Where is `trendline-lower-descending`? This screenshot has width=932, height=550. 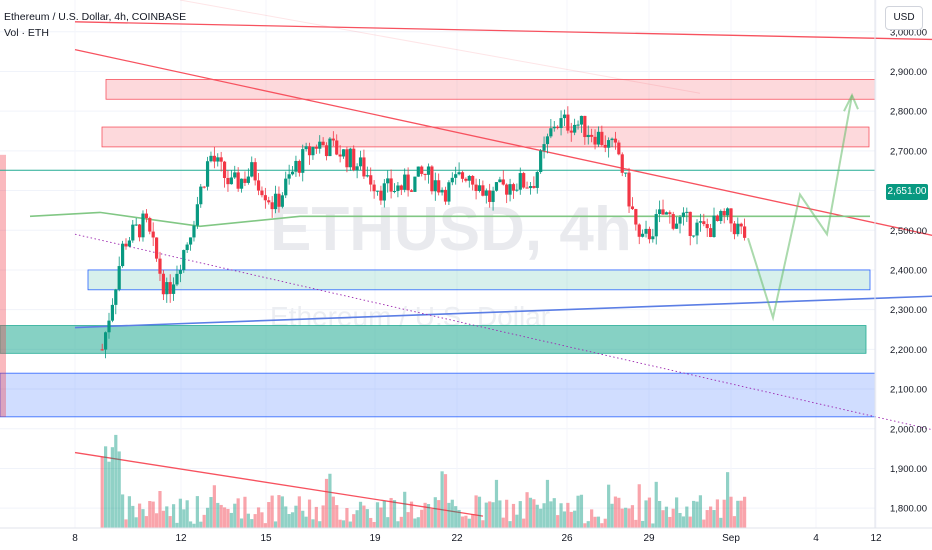
trendline-lower-descending is located at coordinates (279, 484).